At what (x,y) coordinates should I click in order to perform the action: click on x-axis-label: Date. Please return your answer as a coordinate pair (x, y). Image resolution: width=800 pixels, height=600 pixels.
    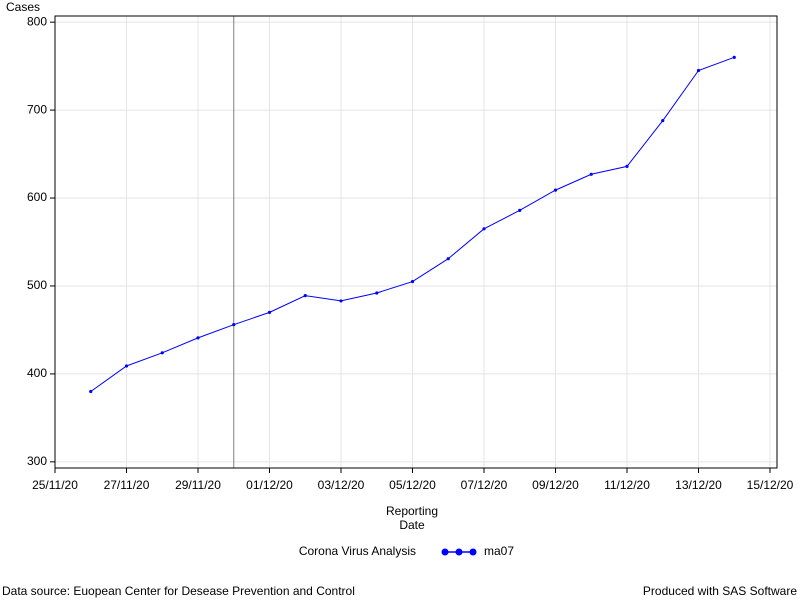
    Looking at the image, I should click on (412, 525).